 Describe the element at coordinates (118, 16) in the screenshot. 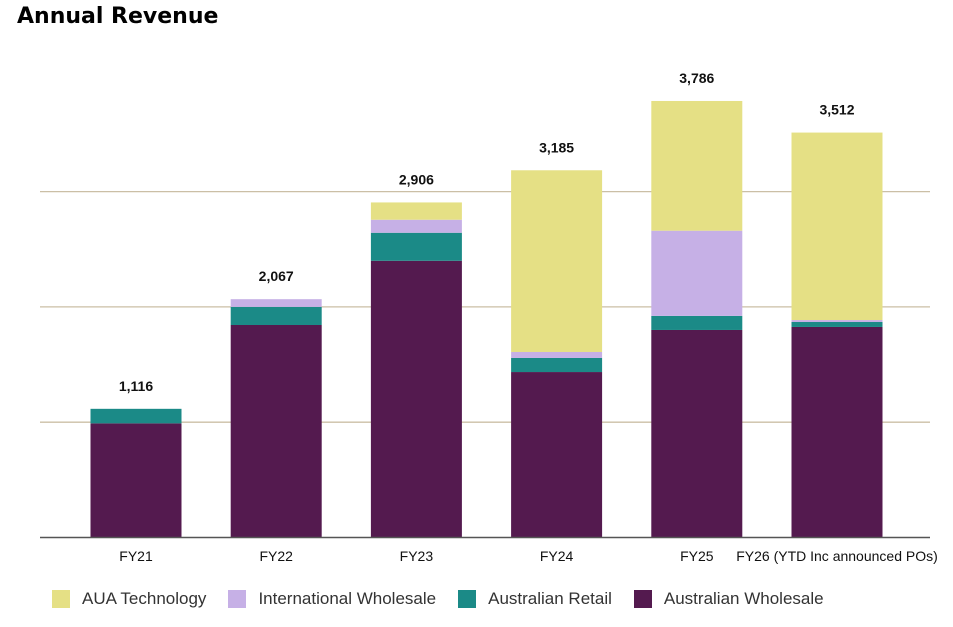

I see `chart-title: Annual Revenue` at that location.